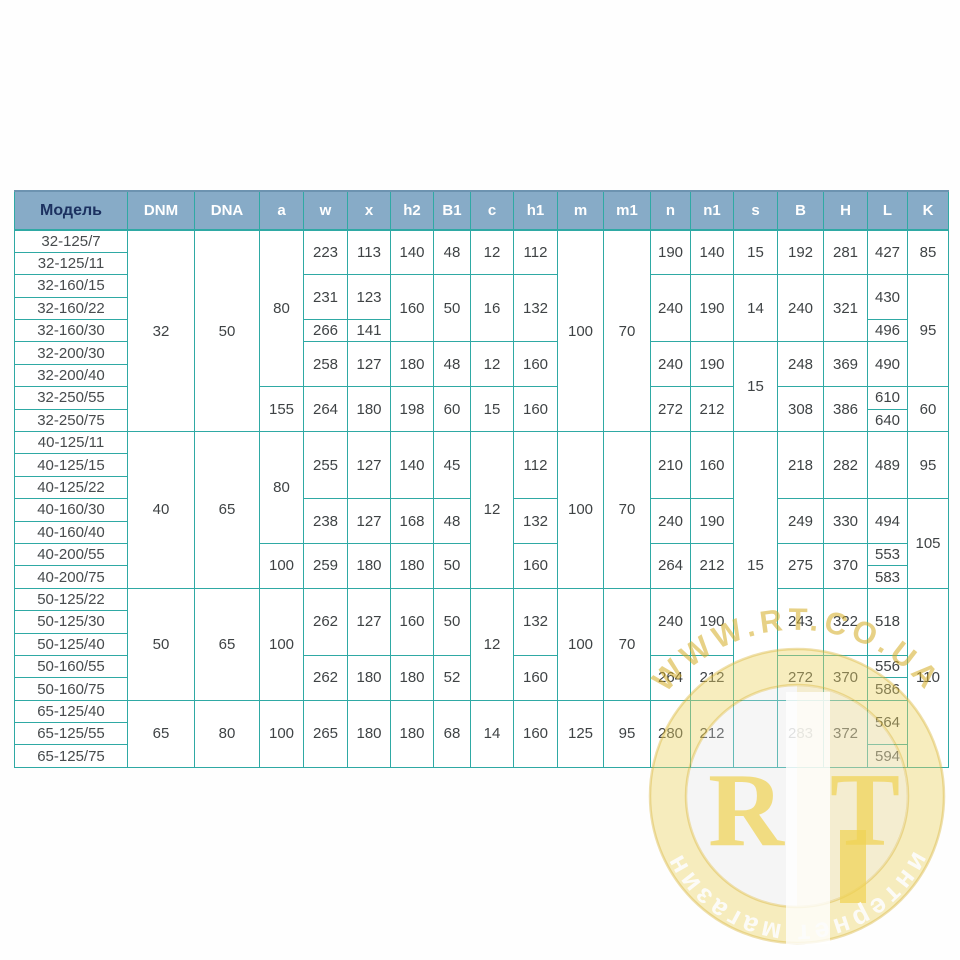  Describe the element at coordinates (71, 420) in the screenshot. I see `model-cell: 32-250/75` at that location.